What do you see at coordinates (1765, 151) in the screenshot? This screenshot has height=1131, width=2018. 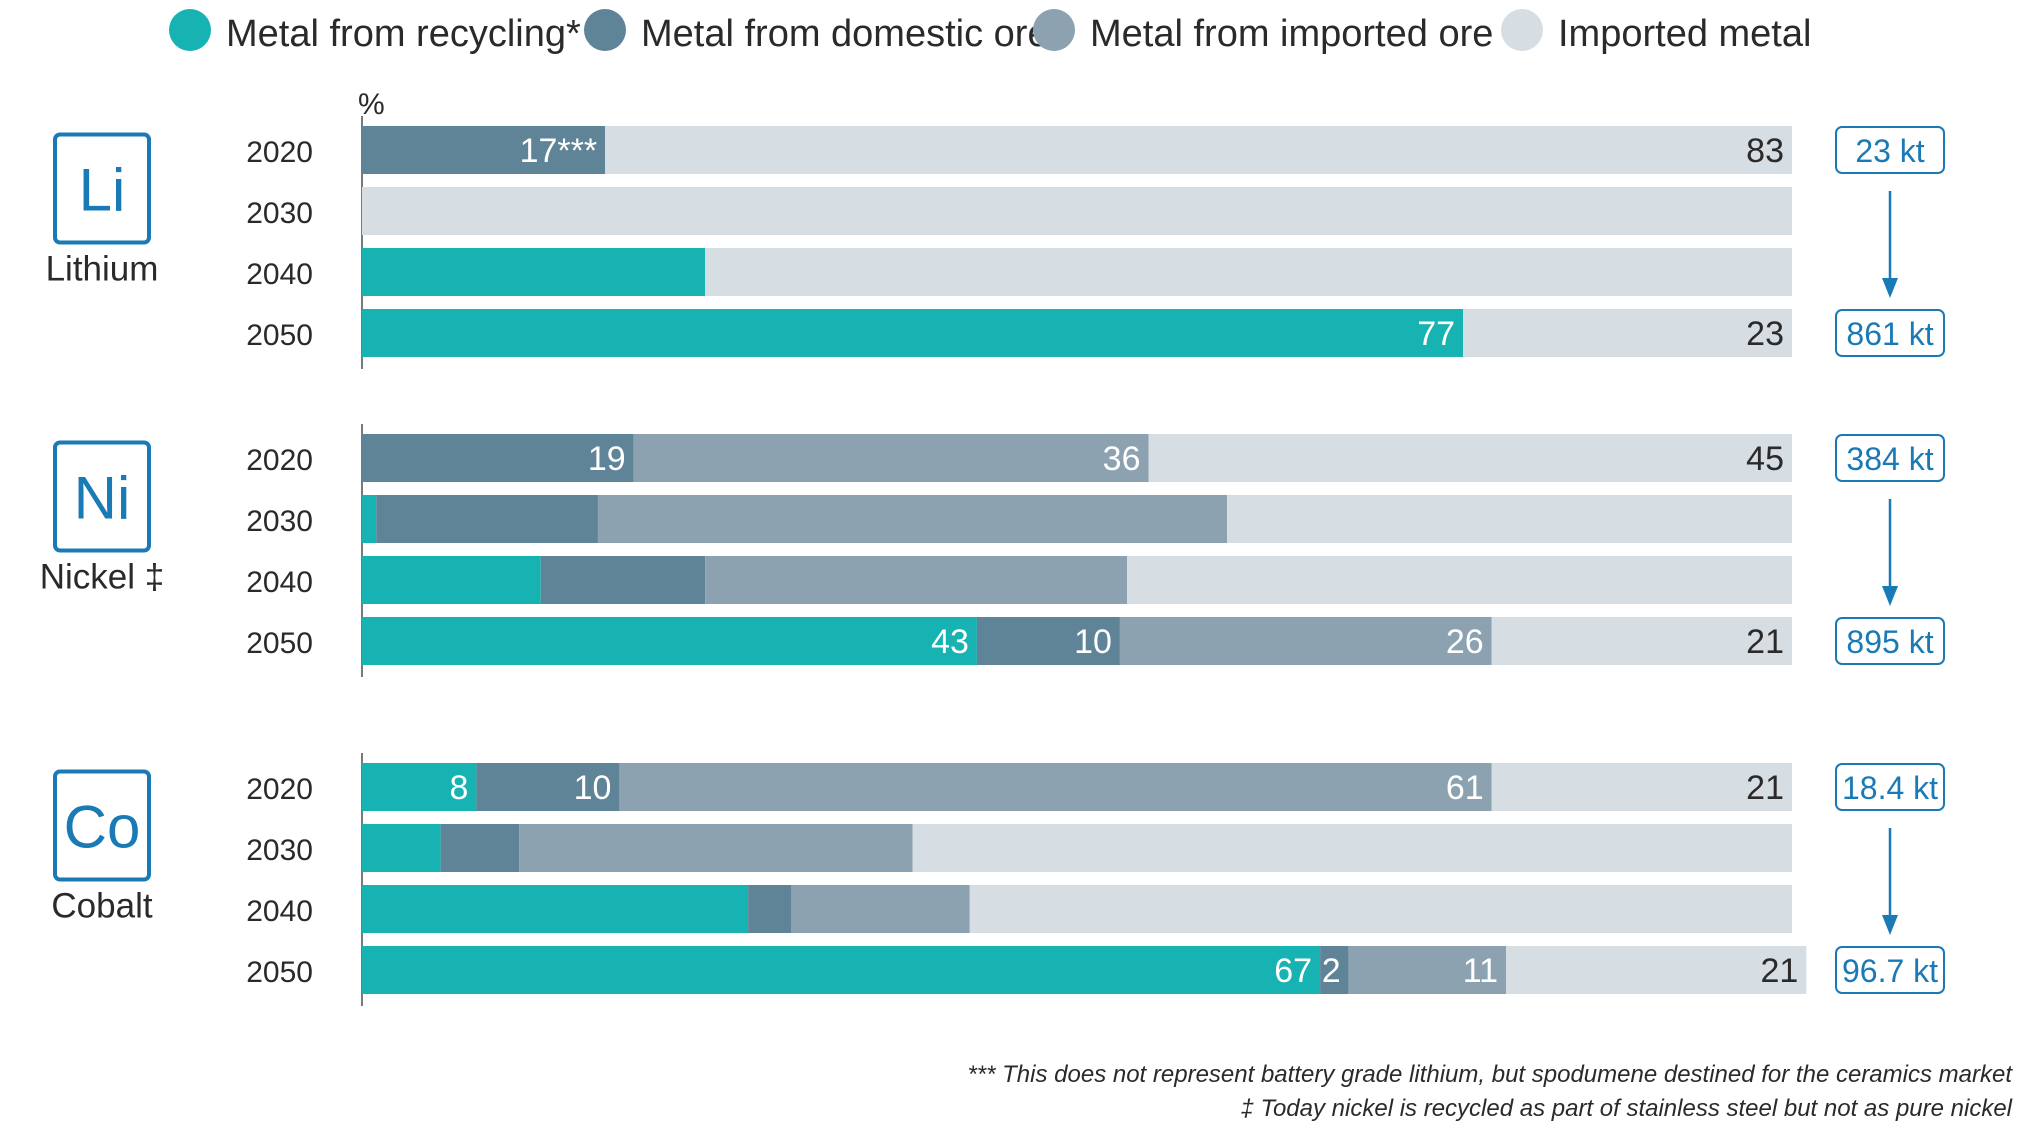 I see `data-label-lithium-2020-imported-metal: 83` at bounding box center [1765, 151].